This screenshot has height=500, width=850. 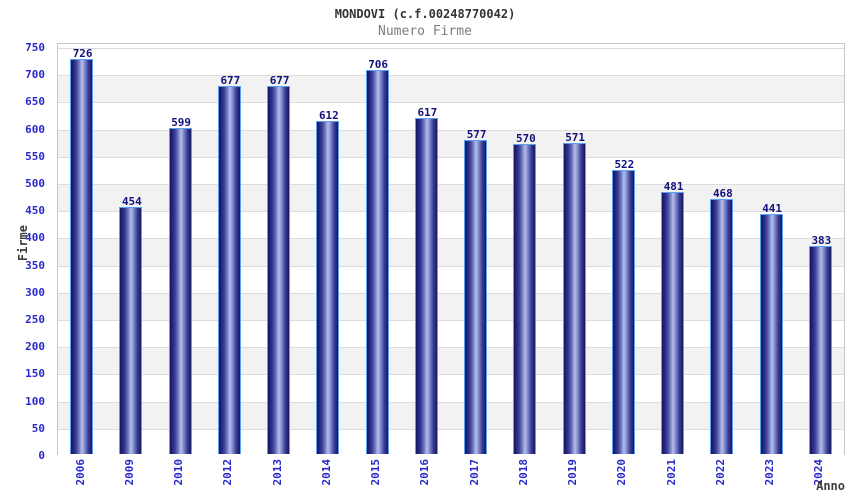 What do you see at coordinates (830, 486) in the screenshot?
I see `x-axis-title: Anno` at bounding box center [830, 486].